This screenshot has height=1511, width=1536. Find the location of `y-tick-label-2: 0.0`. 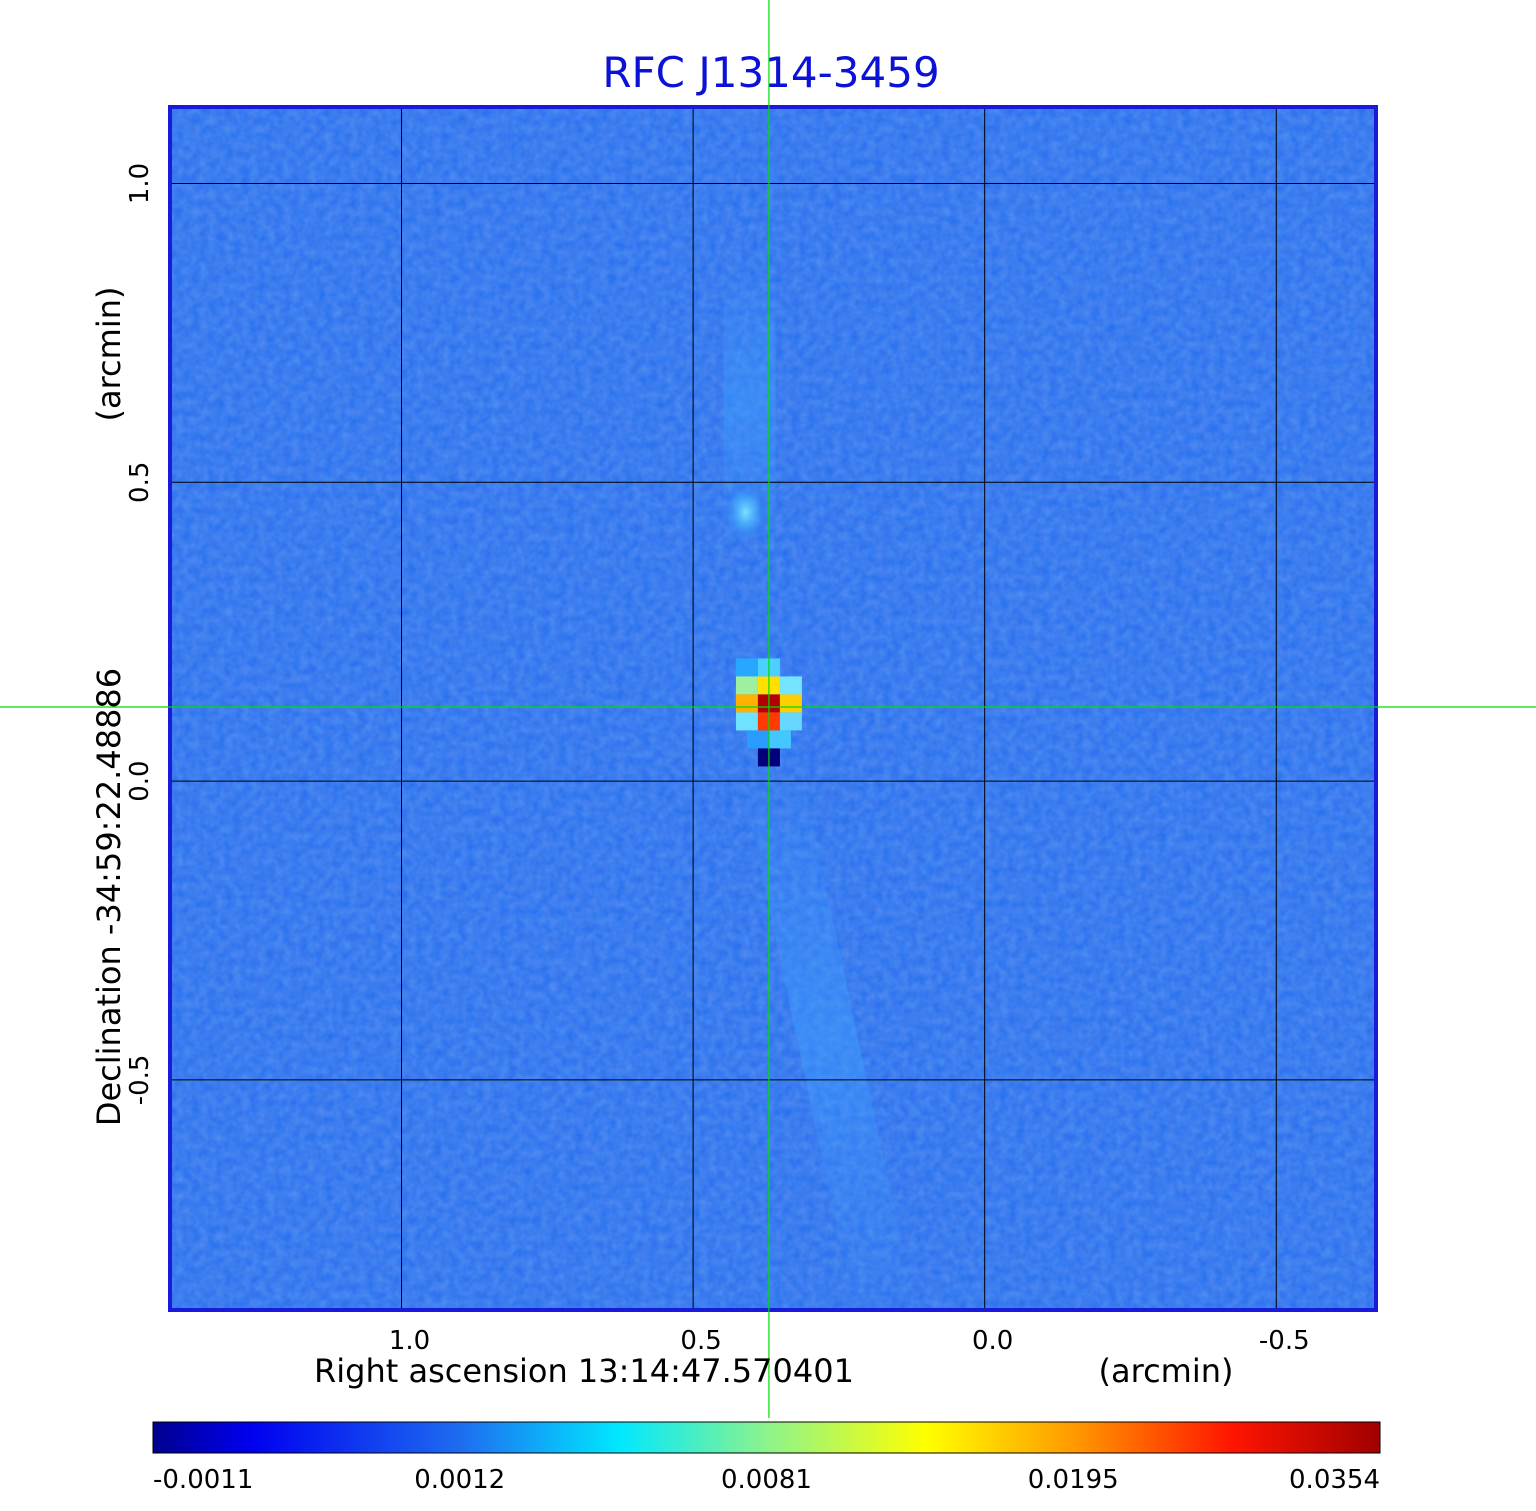

y-tick-label-2: 0.0 is located at coordinates (140, 780).